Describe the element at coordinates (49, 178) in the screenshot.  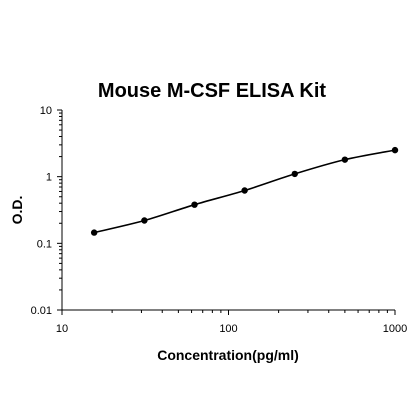
I see `y-tick-label: 1` at that location.